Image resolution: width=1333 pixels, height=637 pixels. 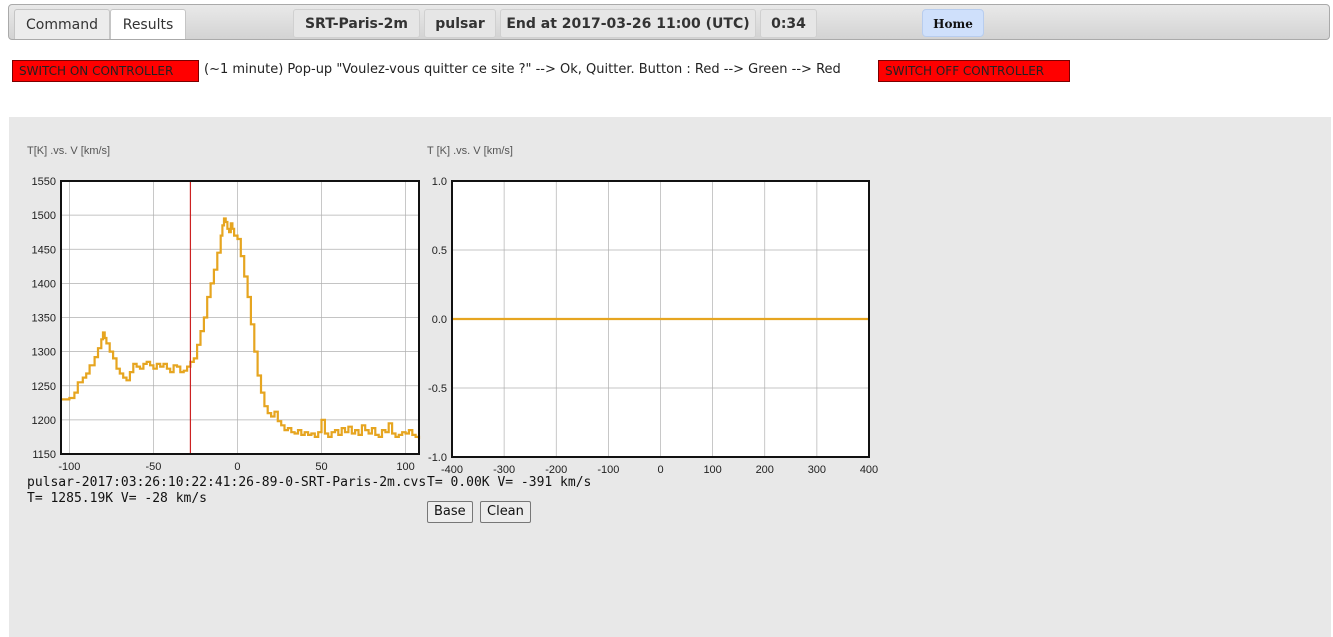 I want to click on base-button: Base, so click(x=450, y=512).